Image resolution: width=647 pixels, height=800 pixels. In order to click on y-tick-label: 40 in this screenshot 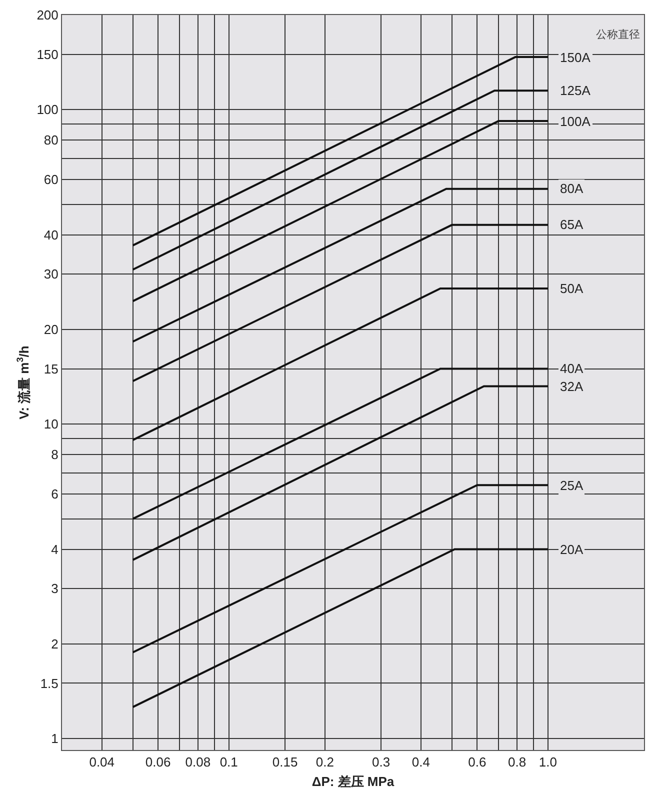, I will do `click(51, 234)`.